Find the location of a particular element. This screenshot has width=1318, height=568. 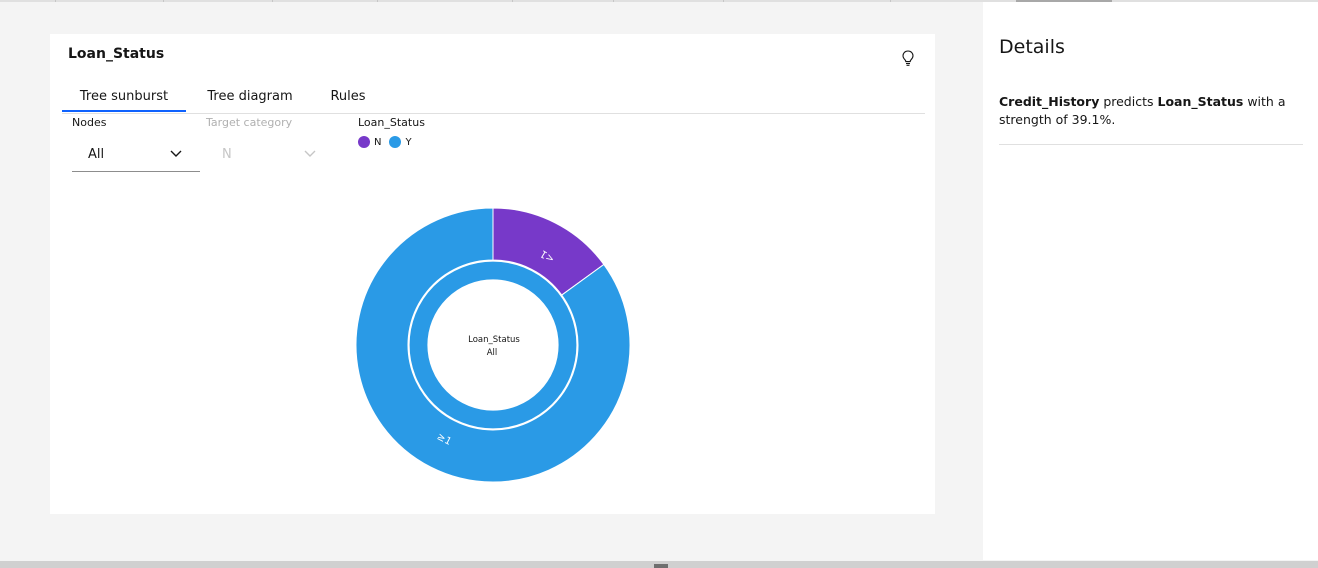

tab-bar: Tree sunburst Tree diagram Rules is located at coordinates (493, 100).